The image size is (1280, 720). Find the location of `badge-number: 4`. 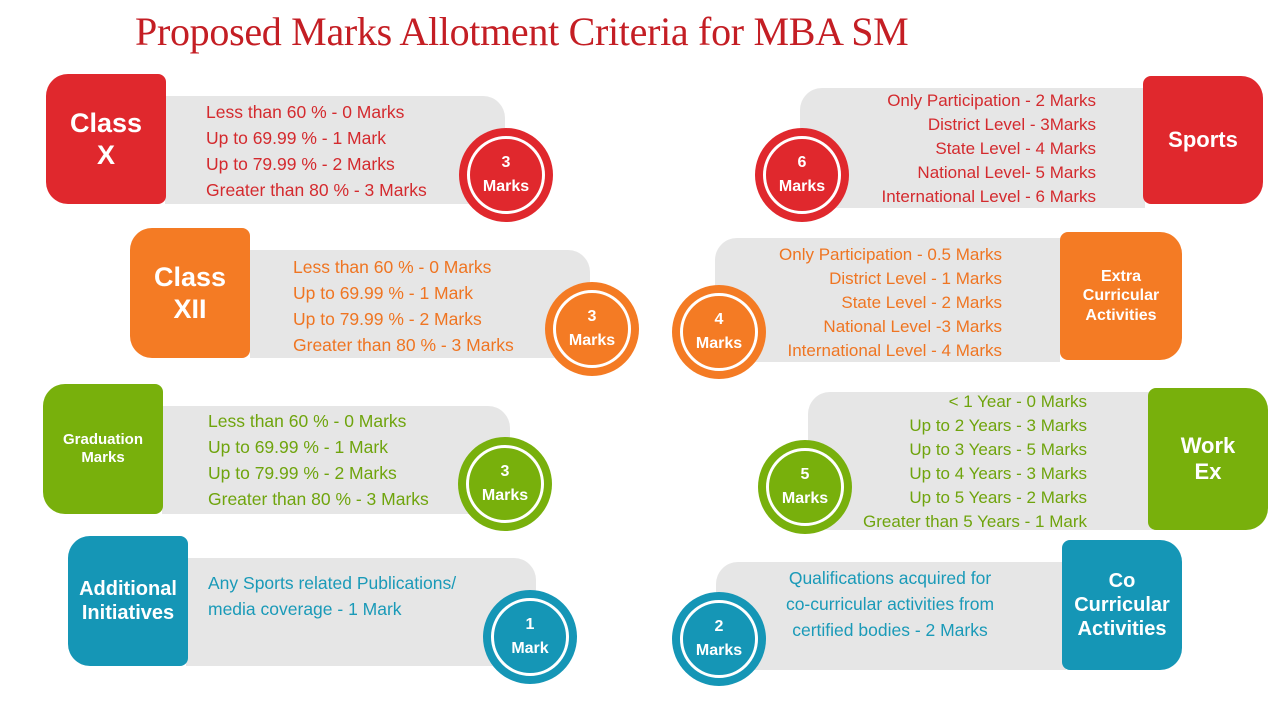

badge-number: 4 is located at coordinates (719, 319).